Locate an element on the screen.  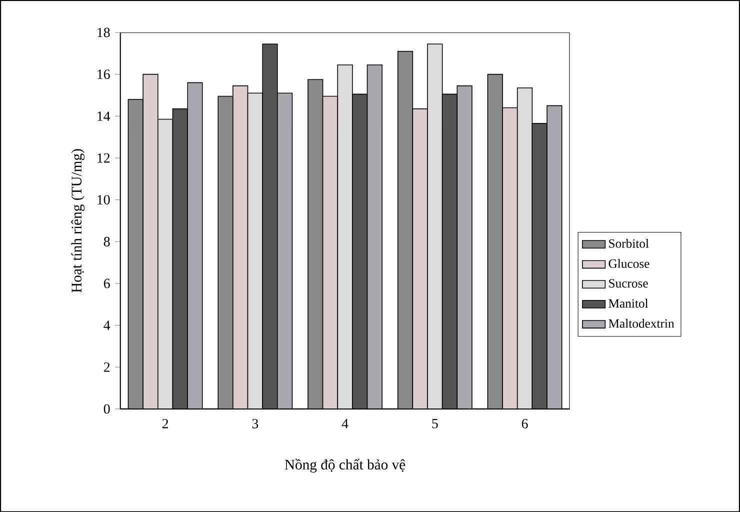
y-tick-label: 12 is located at coordinates (104, 157).